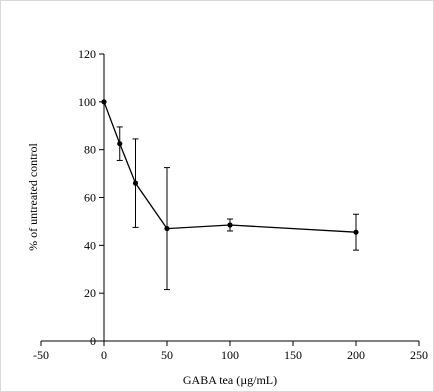 This screenshot has width=434, height=392. I want to click on y-axis-label: % of untreated control, so click(33, 197).